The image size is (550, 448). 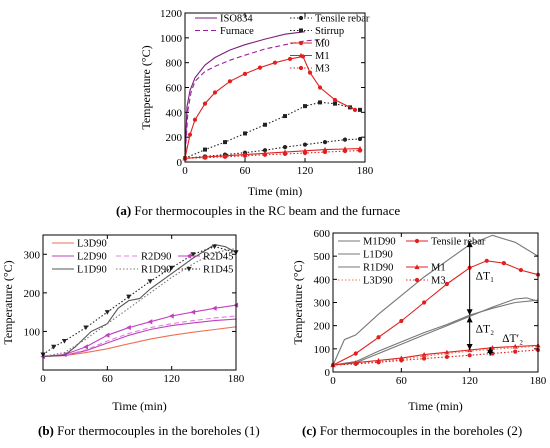 What do you see at coordinates (379, 242) in the screenshot?
I see `legend-label-m1d90: M1D90` at bounding box center [379, 242].